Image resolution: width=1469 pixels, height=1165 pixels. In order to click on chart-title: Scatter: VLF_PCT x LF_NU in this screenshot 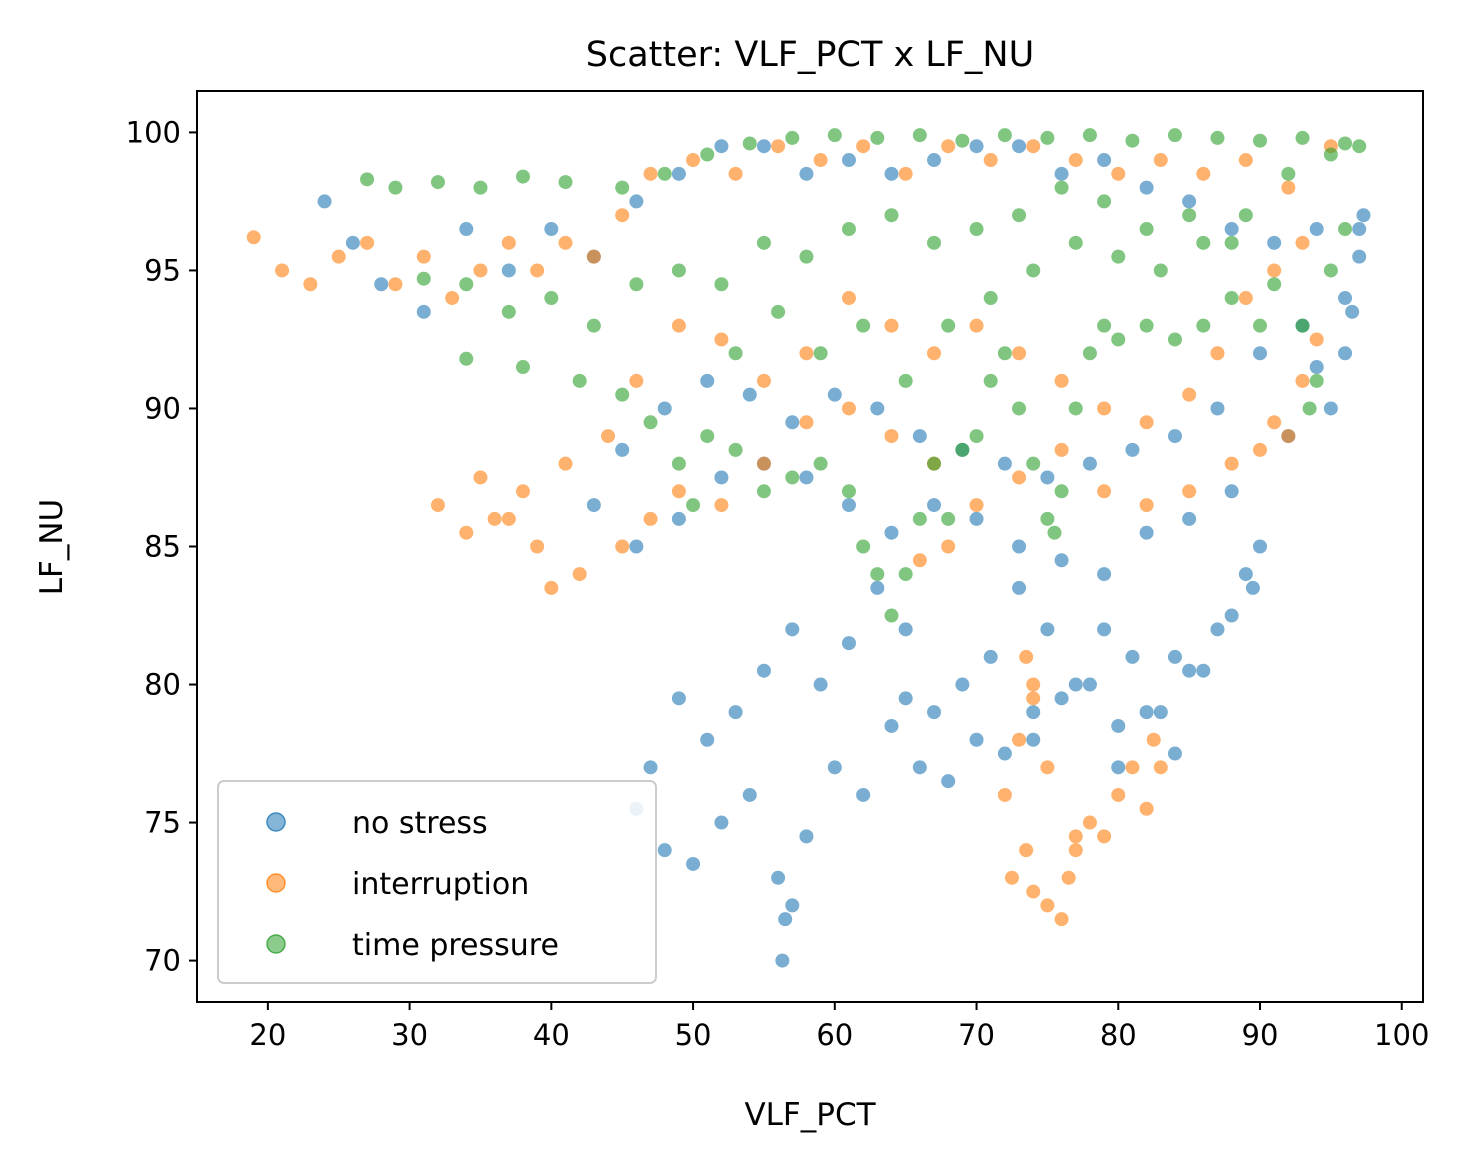, I will do `click(810, 55)`.